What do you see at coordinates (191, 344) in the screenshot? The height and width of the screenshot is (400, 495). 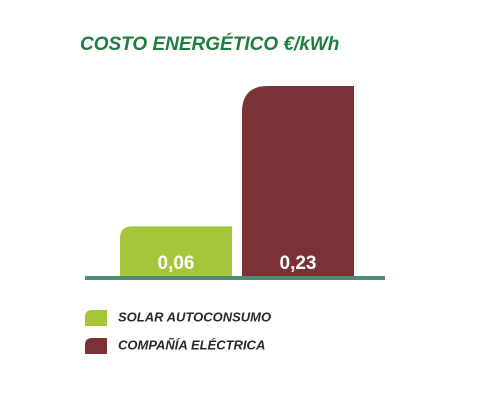 I see `legend-label: COMPAÑÍA ELÉCTRICA` at bounding box center [191, 344].